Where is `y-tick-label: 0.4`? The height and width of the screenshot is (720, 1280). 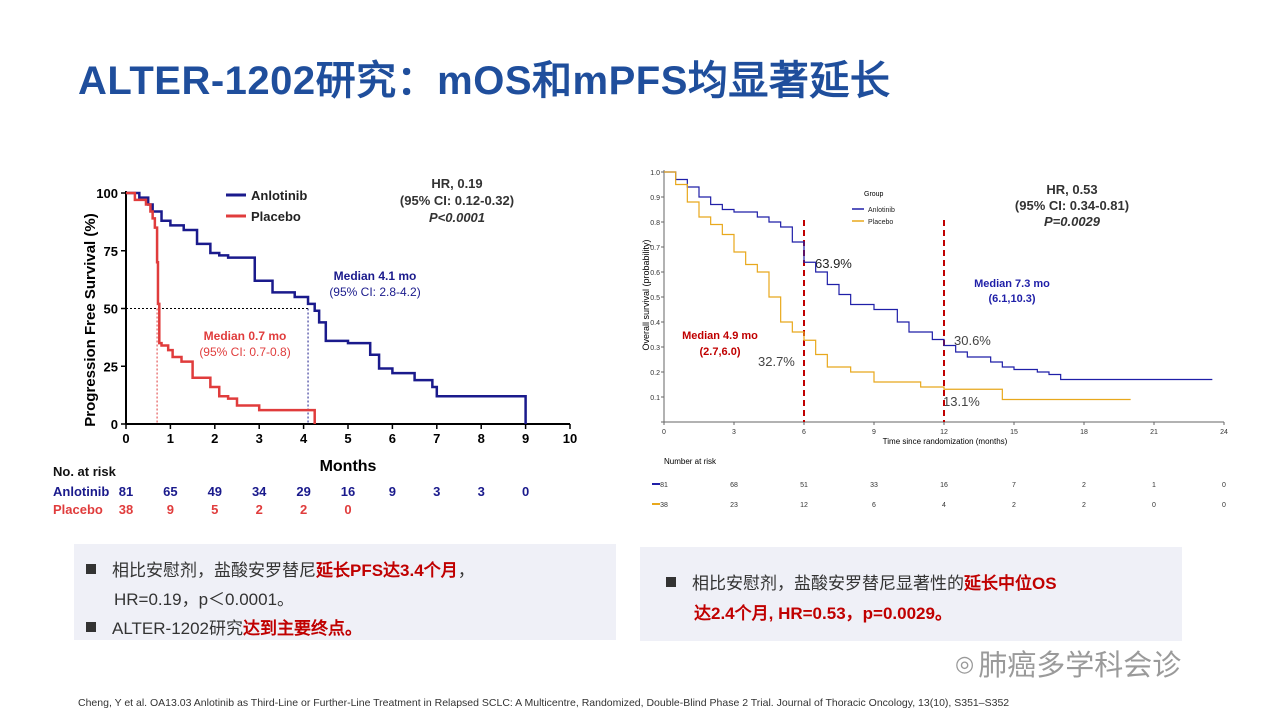
y-tick-label: 0.4 is located at coordinates (655, 323).